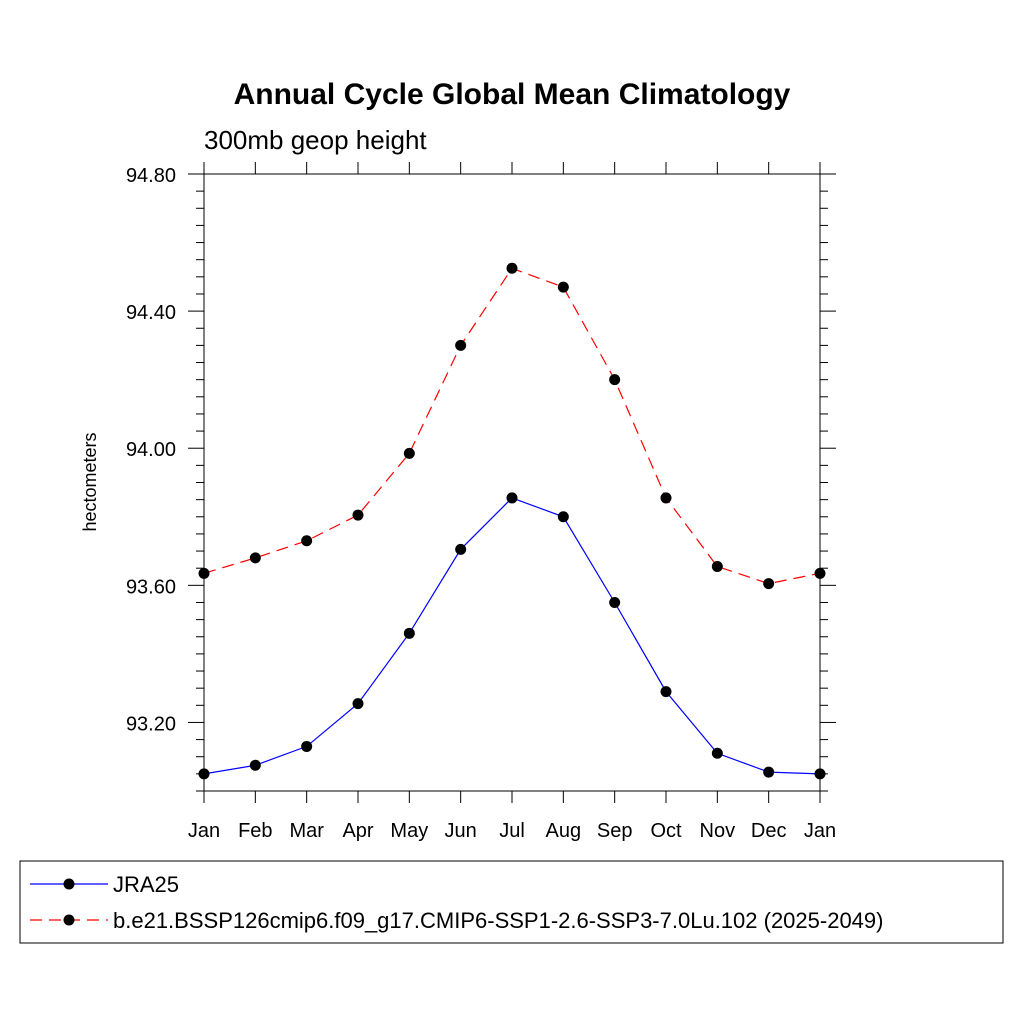 This screenshot has height=1024, width=1024. I want to click on x-tick-label: Oct, so click(666, 831).